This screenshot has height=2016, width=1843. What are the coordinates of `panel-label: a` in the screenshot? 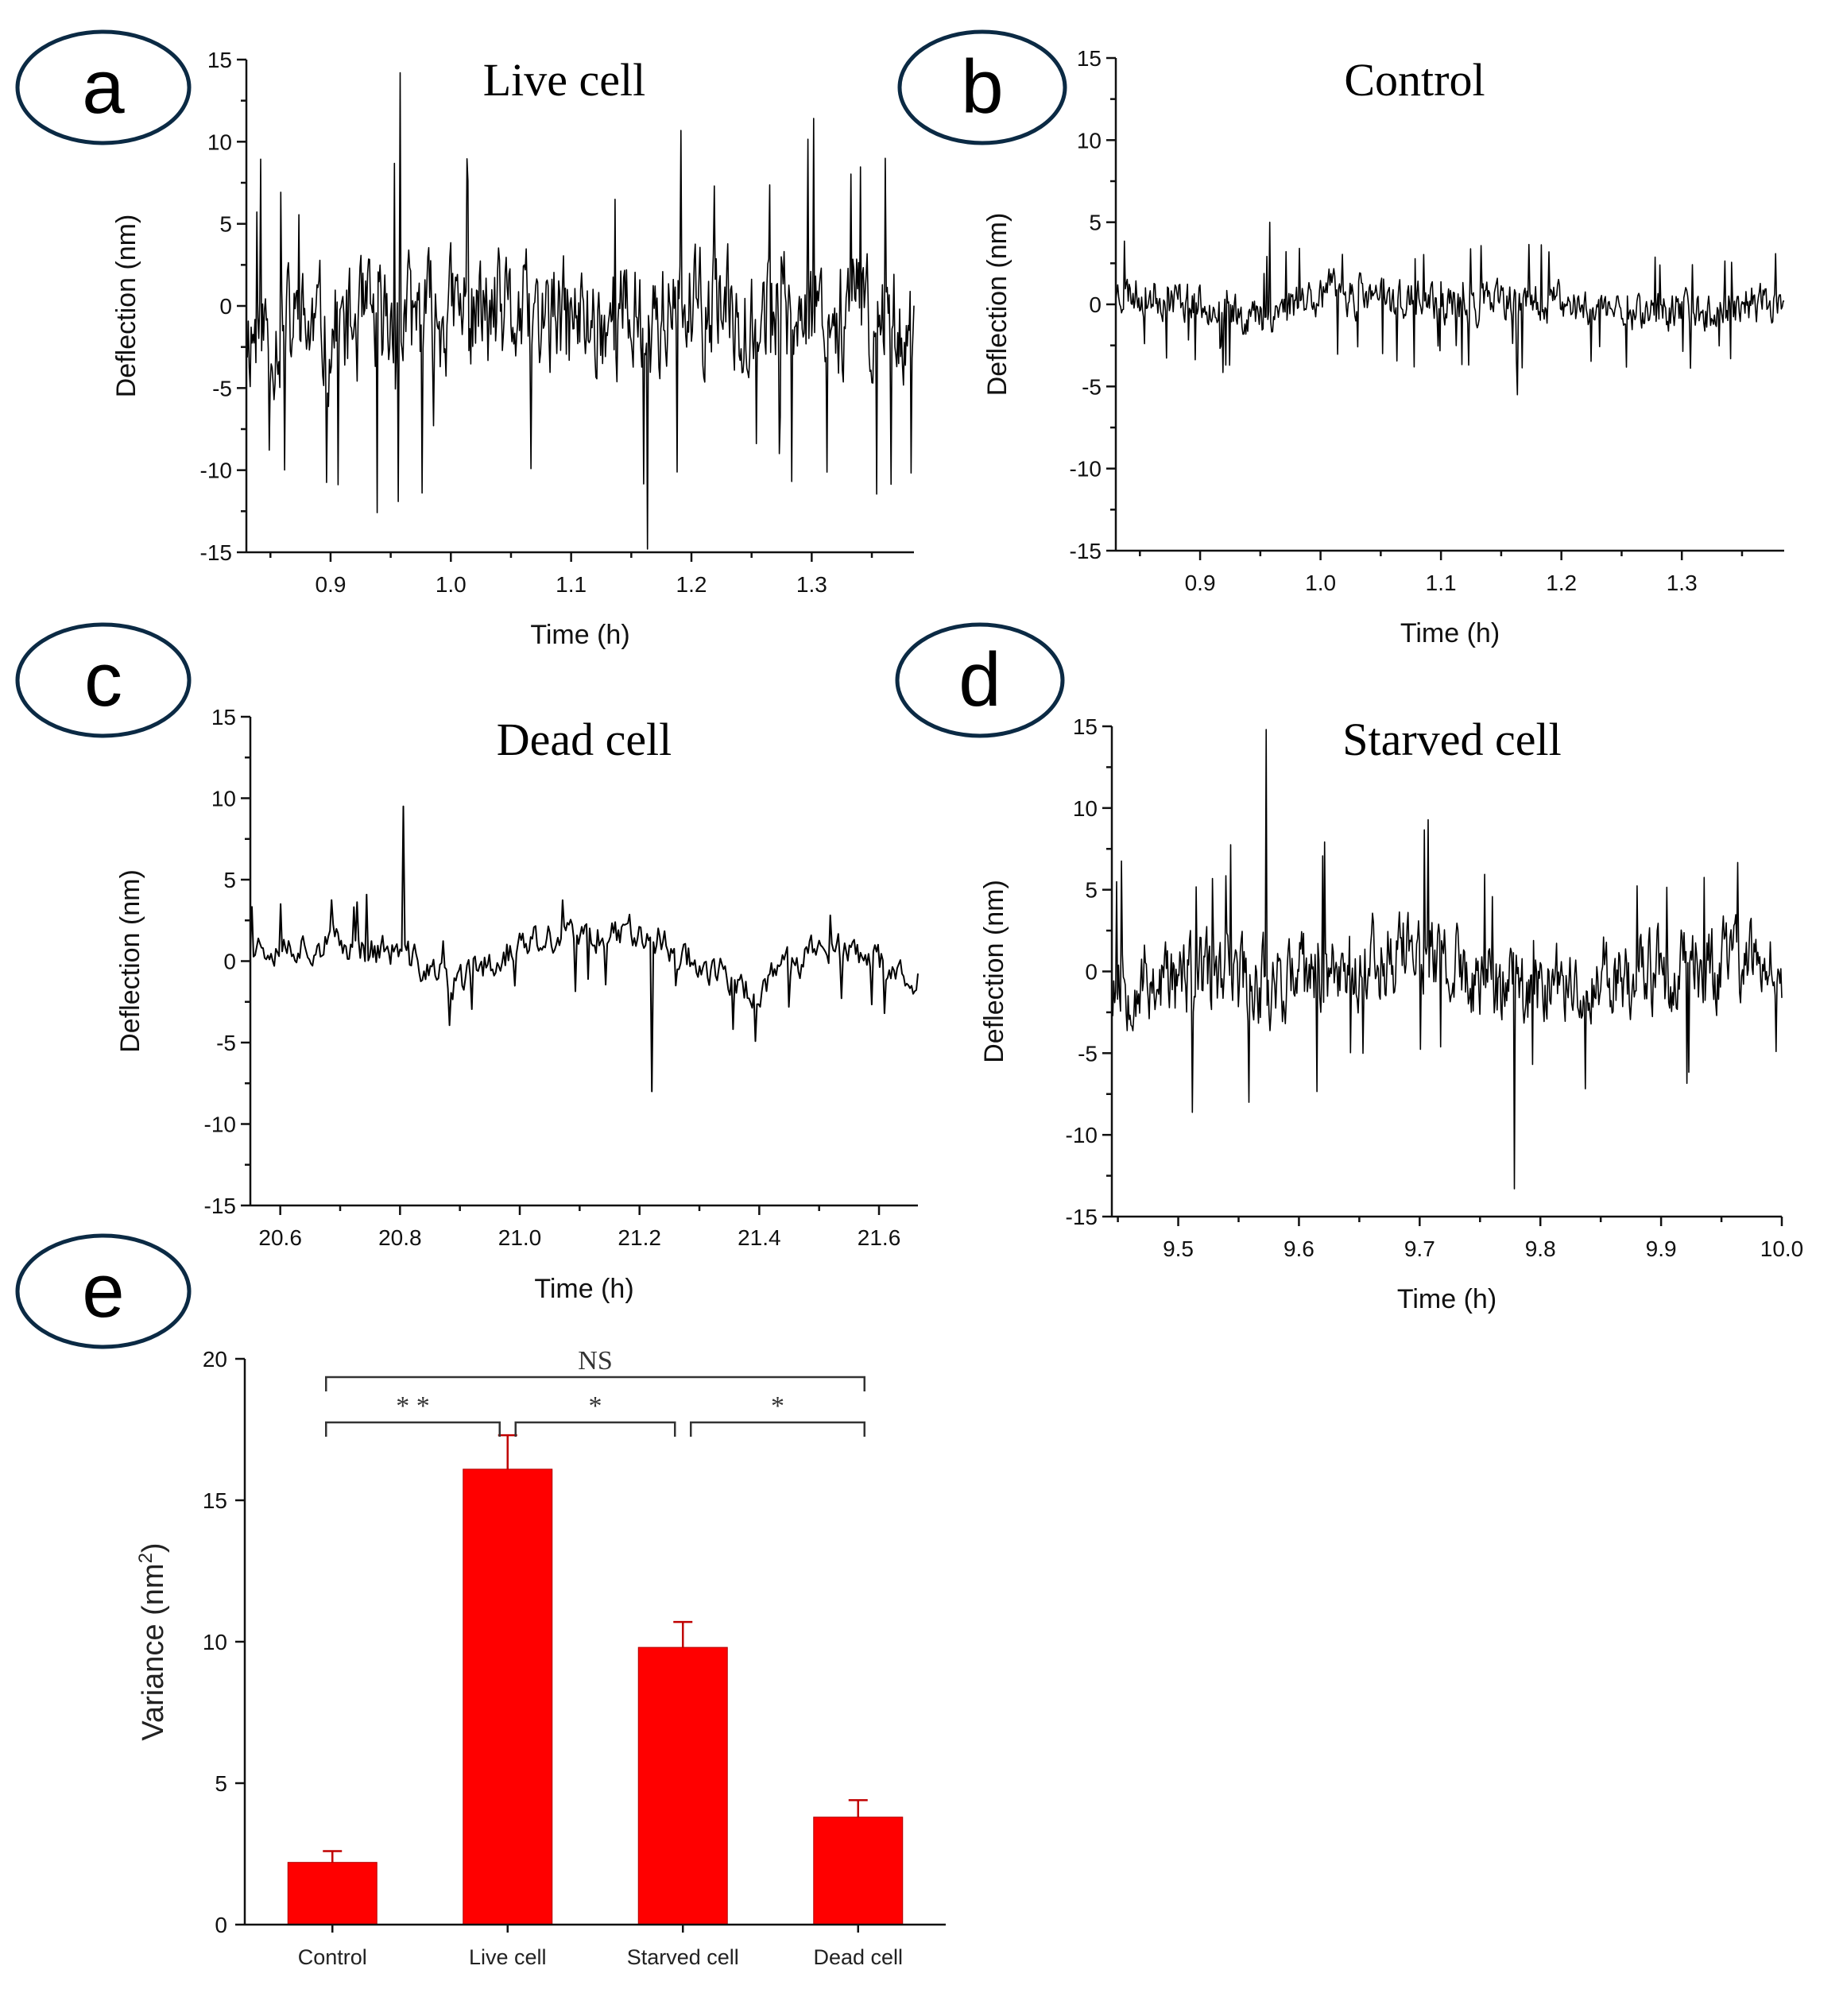 It's located at (103, 87).